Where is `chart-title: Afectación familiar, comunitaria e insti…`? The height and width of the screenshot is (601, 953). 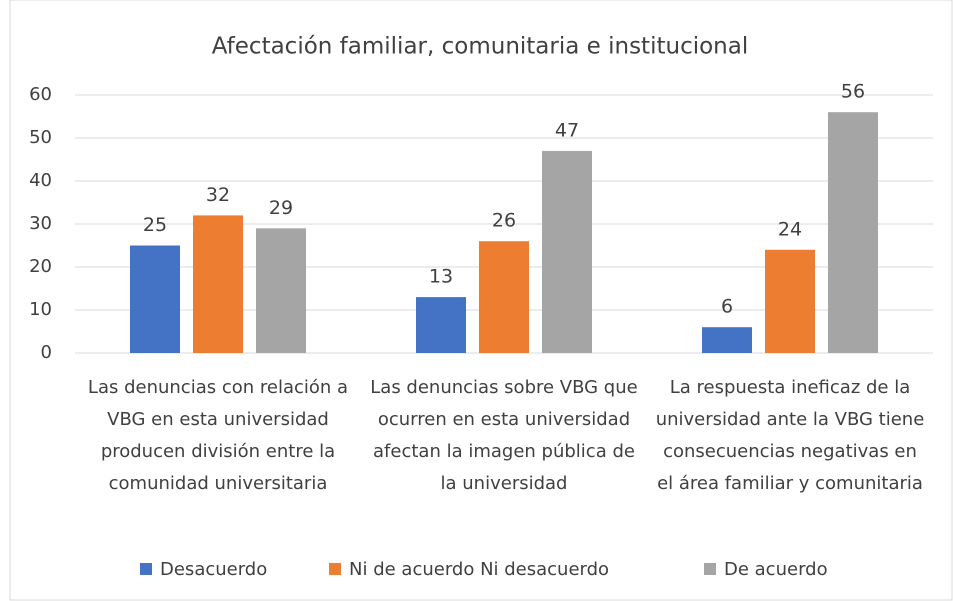
chart-title: Afectación familiar, comunitaria e insti… is located at coordinates (480, 47).